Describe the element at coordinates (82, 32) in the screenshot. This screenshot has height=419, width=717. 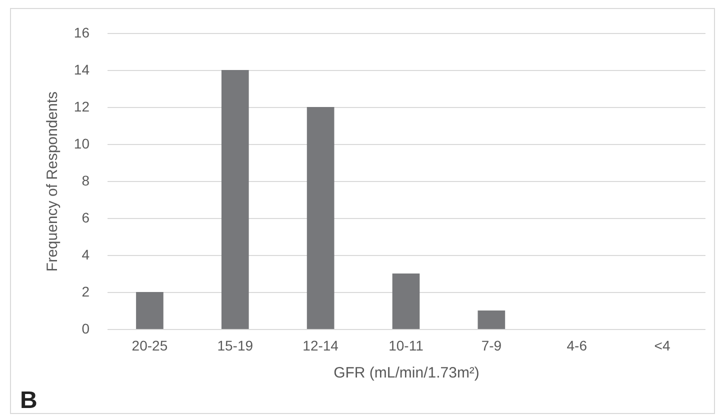
I see `y-tick-label: 16` at that location.